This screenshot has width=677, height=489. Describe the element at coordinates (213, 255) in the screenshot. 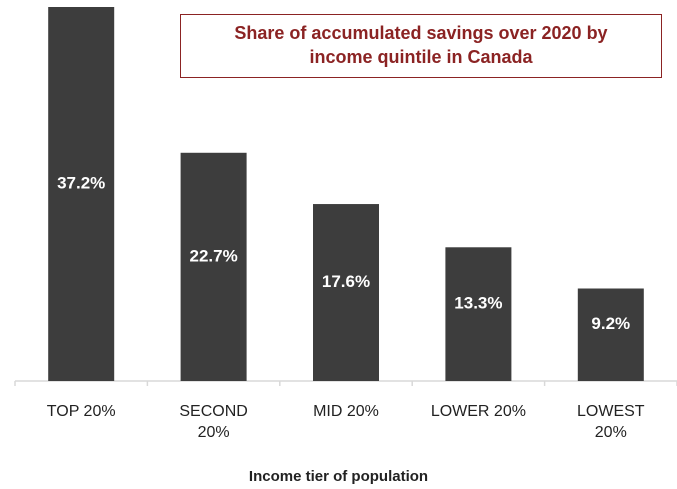

I see `value-label: 22.7%` at that location.